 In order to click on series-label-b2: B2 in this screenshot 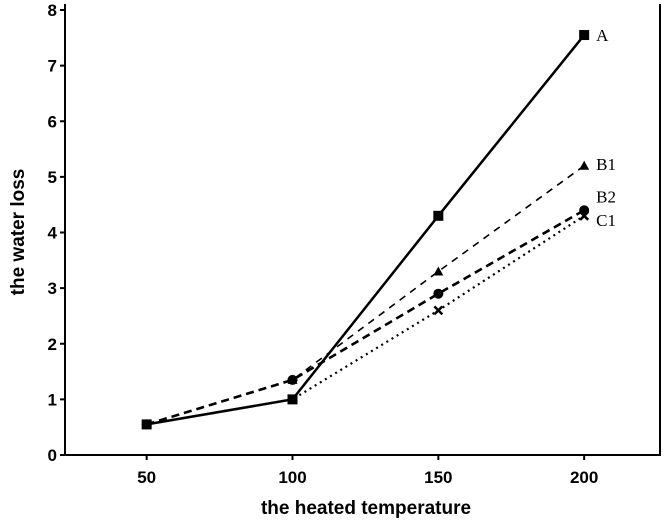, I will do `click(606, 196)`.